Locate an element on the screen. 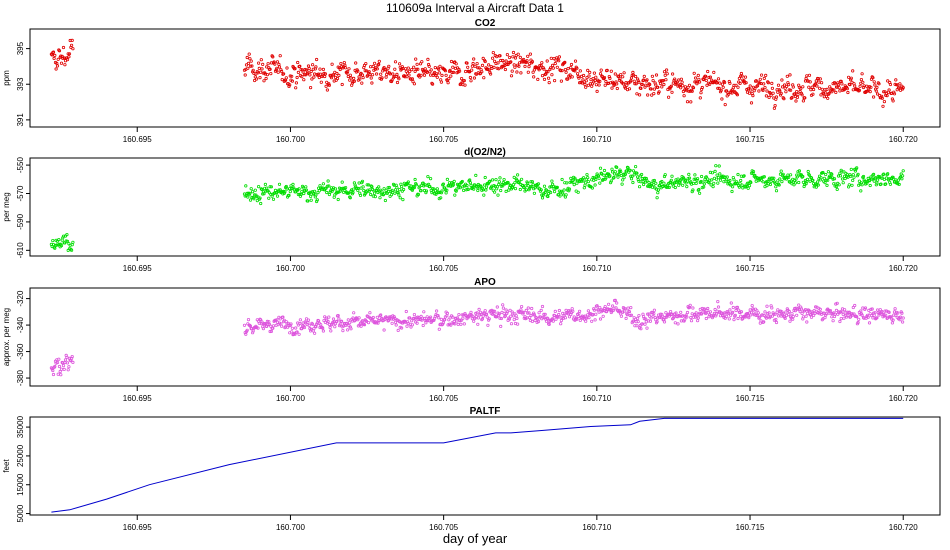  y-tick-label: -610 is located at coordinates (20, 250).